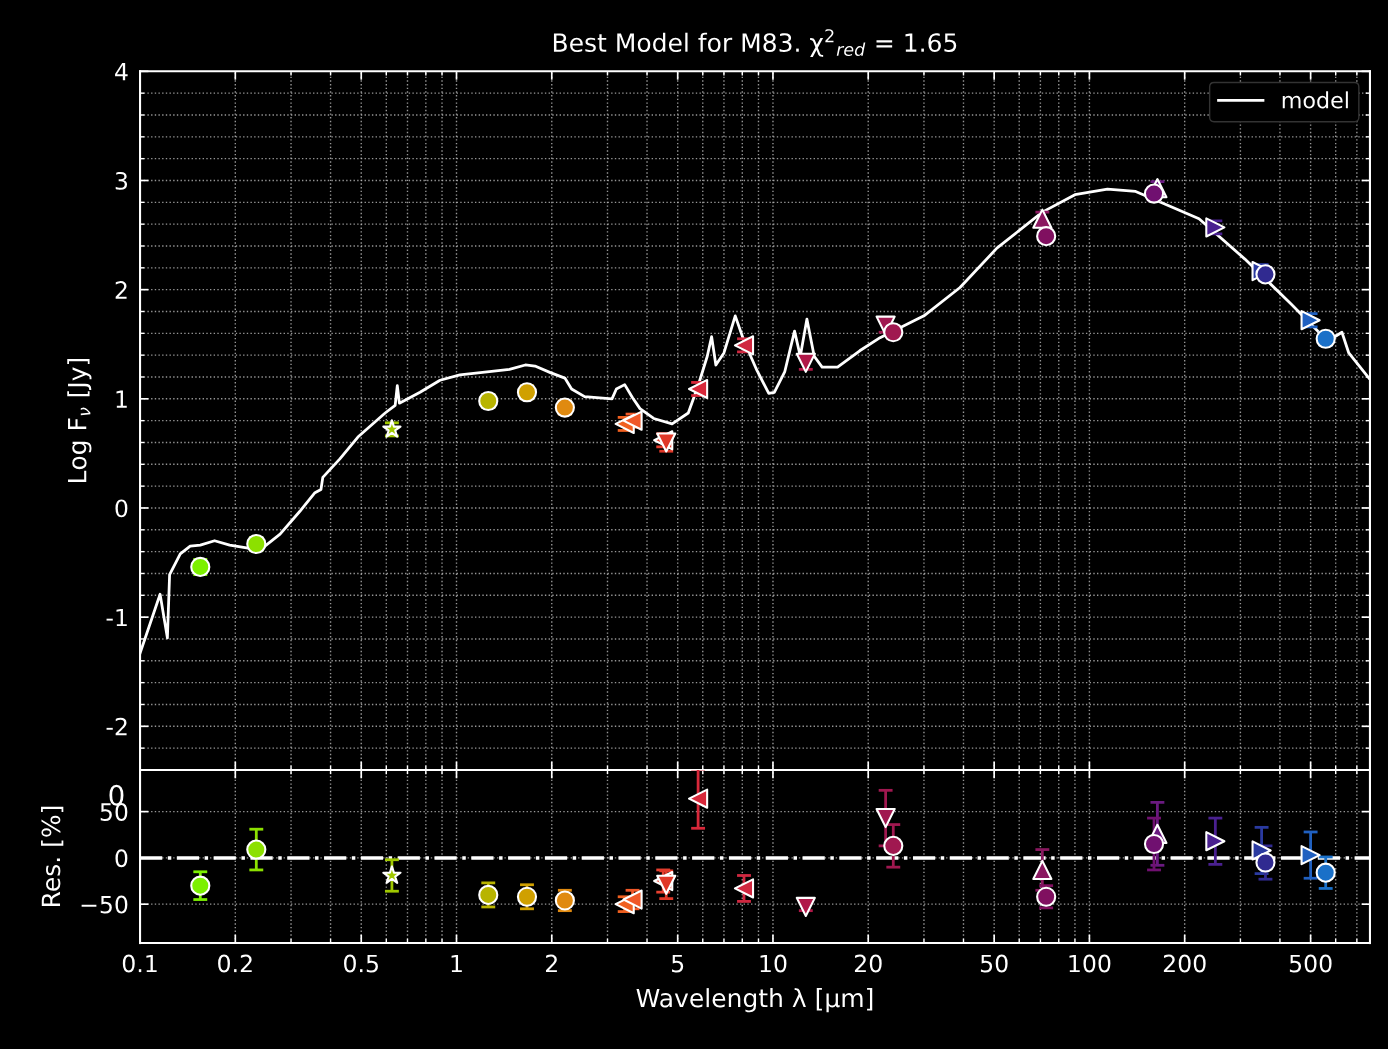 The width and height of the screenshot is (1388, 1049). I want to click on y-axis-title: Log F$_{ν}$ [Jy], so click(79, 420).